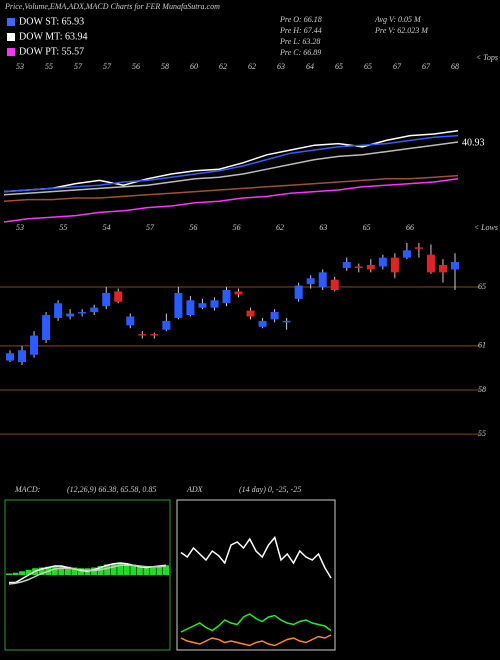 The height and width of the screenshot is (660, 500). What do you see at coordinates (487, 57) in the screenshot?
I see `corner-label: < Tops` at bounding box center [487, 57].